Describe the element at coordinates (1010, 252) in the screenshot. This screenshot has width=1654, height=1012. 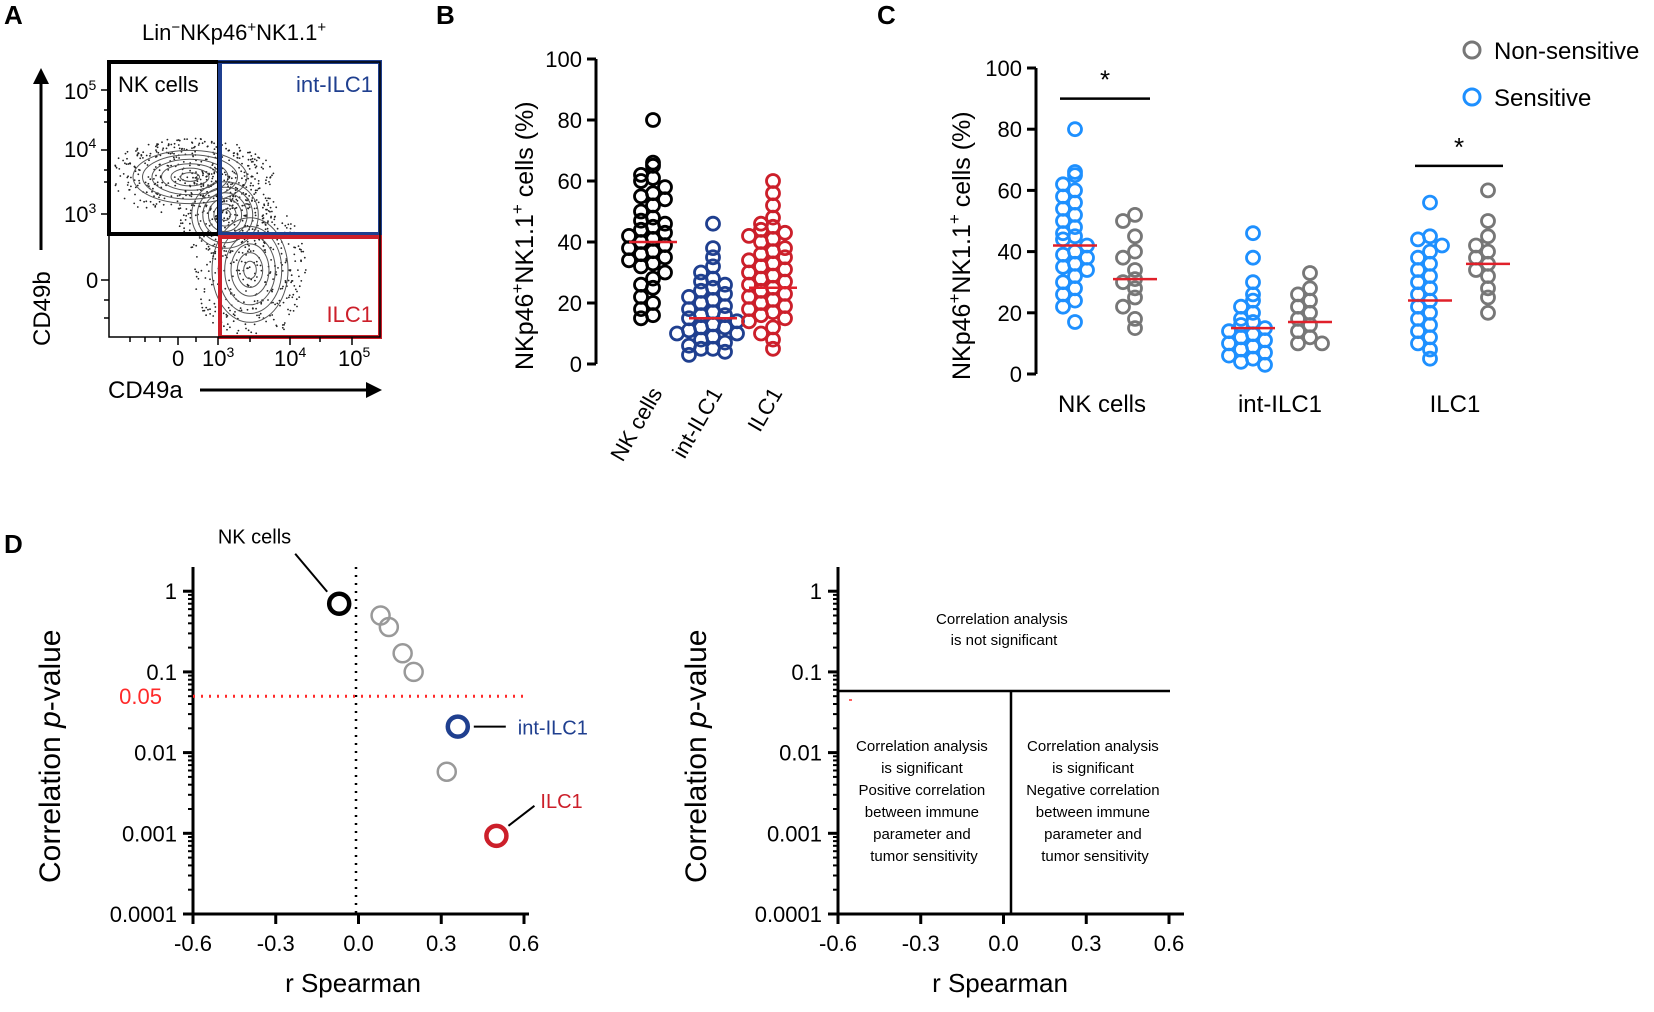
I see `c-y-tick-label: 40` at that location.